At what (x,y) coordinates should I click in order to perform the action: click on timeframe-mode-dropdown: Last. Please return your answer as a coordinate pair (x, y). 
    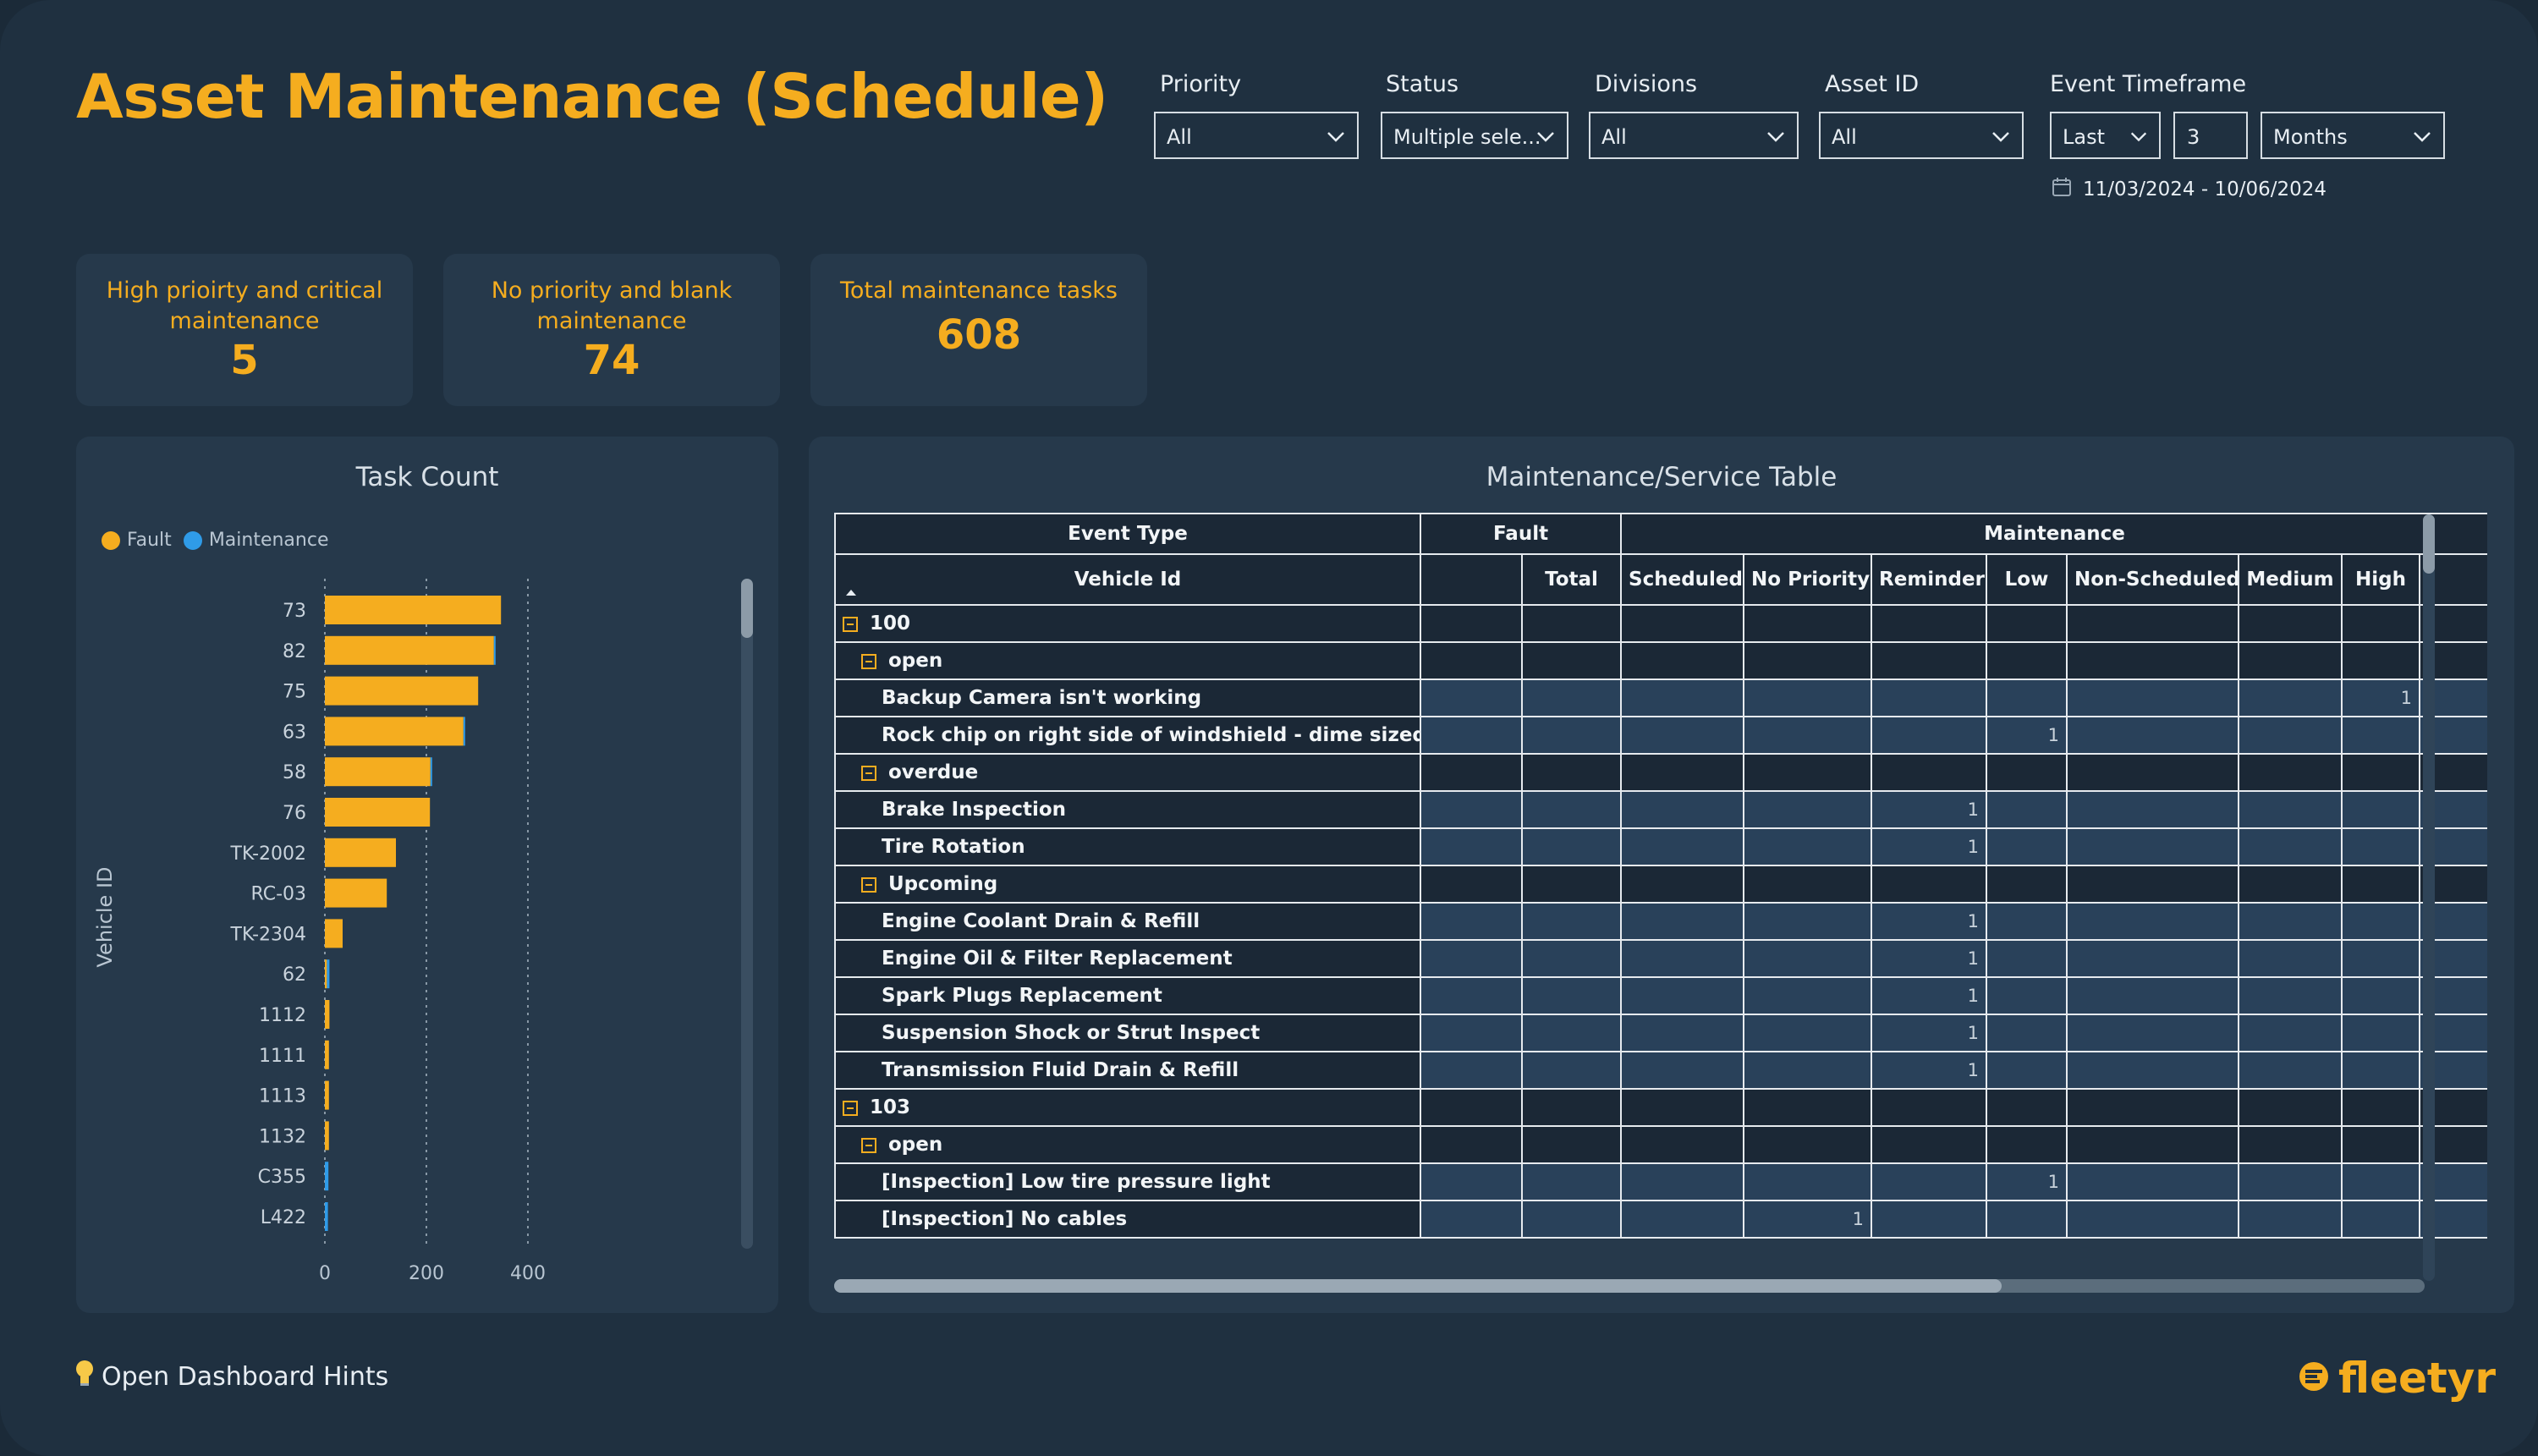
    Looking at the image, I should click on (2105, 135).